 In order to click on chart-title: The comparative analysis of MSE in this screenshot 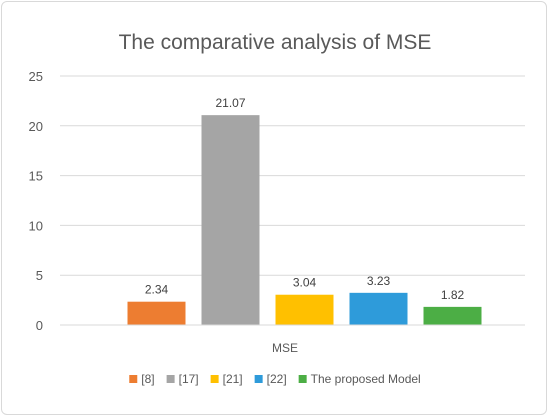, I will do `click(275, 42)`.